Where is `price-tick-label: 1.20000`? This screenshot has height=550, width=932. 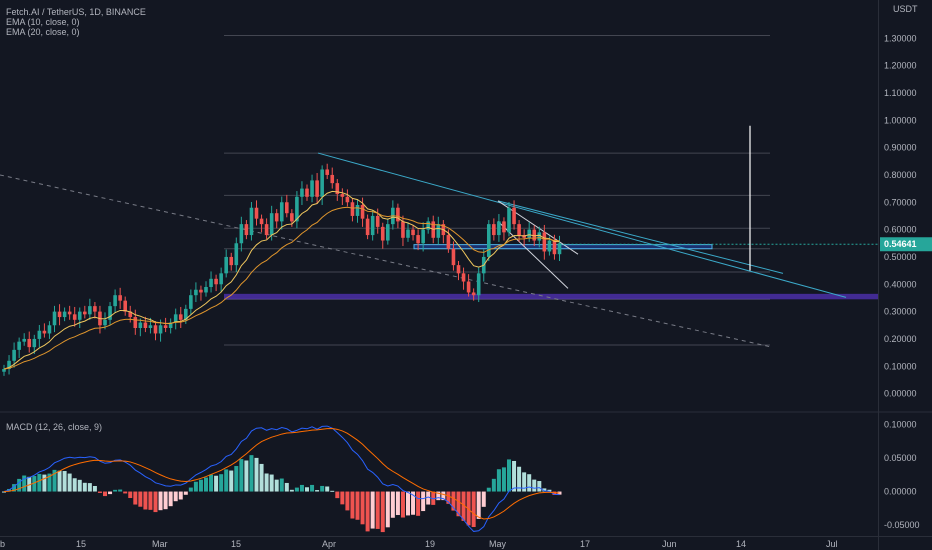
price-tick-label: 1.20000 is located at coordinates (900, 66).